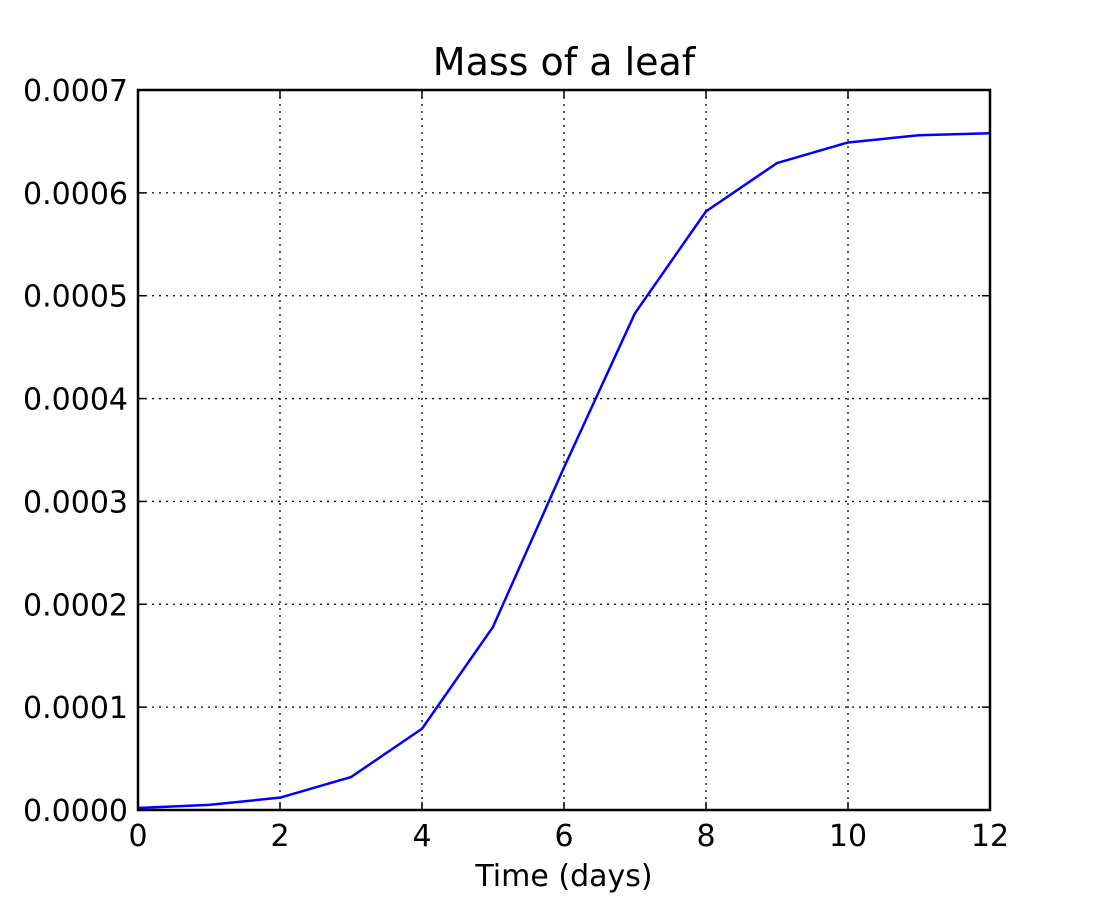  I want to click on y-tick-label: 0.0000, so click(75, 811).